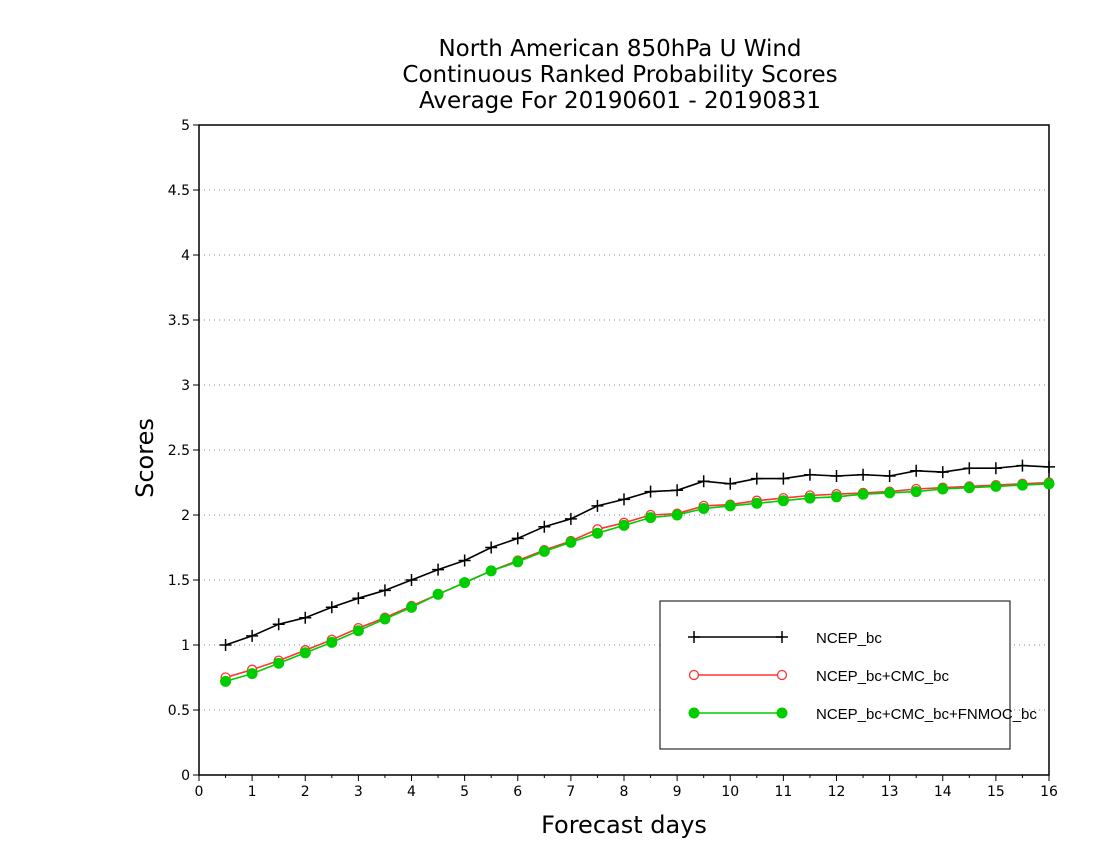 This screenshot has height=850, width=1100. What do you see at coordinates (620, 101) in the screenshot?
I see `title-line-3: Average For 20190601 - 20190831` at bounding box center [620, 101].